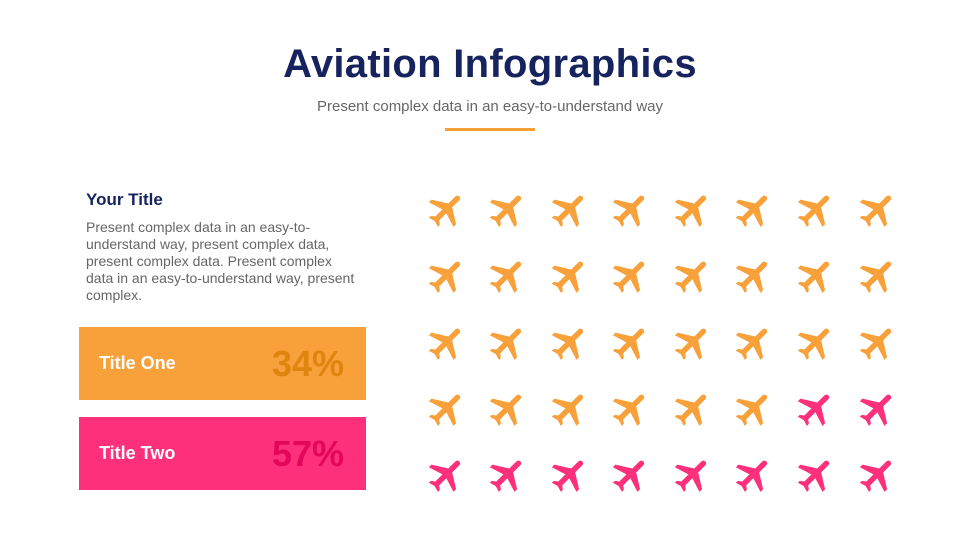 This screenshot has width=980, height=551. What do you see at coordinates (307, 453) in the screenshot?
I see `stat-value: 57%` at bounding box center [307, 453].